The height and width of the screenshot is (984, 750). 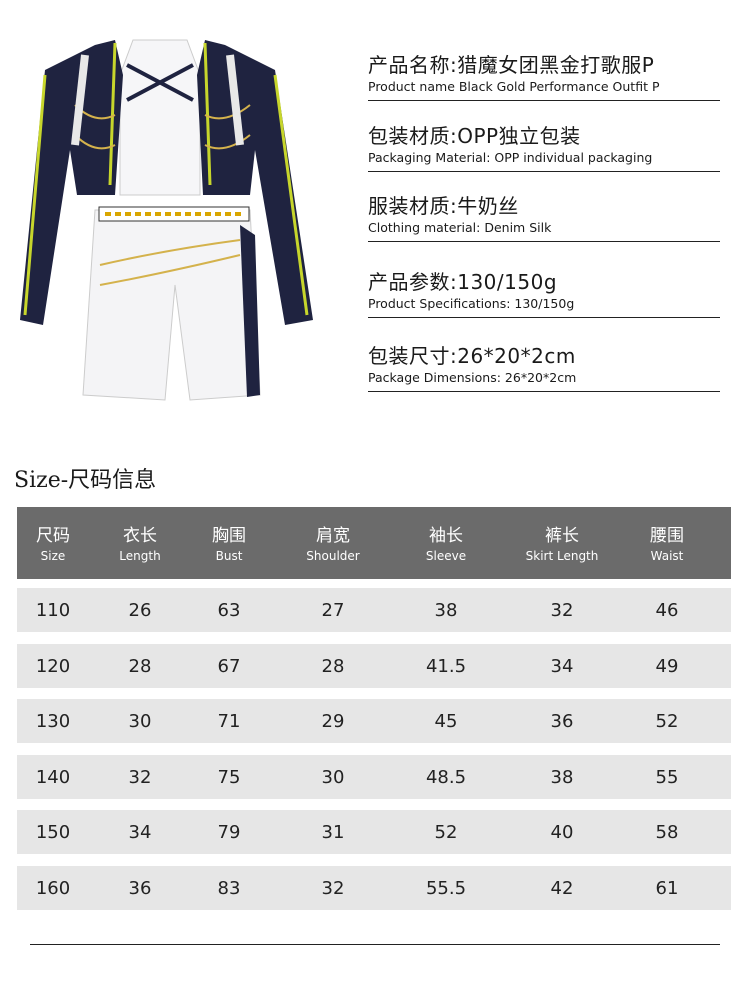 I want to click on table-cell: 61, so click(x=667, y=888).